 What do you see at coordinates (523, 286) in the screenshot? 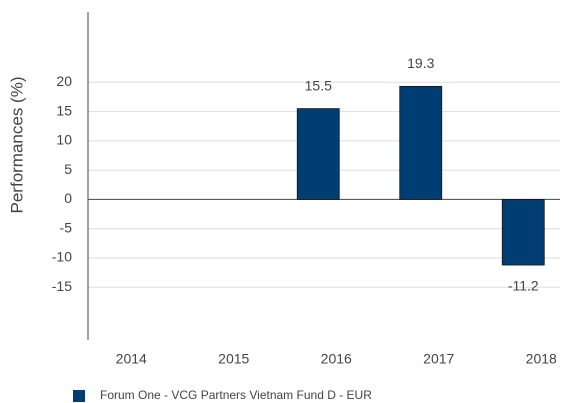
I see `data-label: -11.2` at bounding box center [523, 286].